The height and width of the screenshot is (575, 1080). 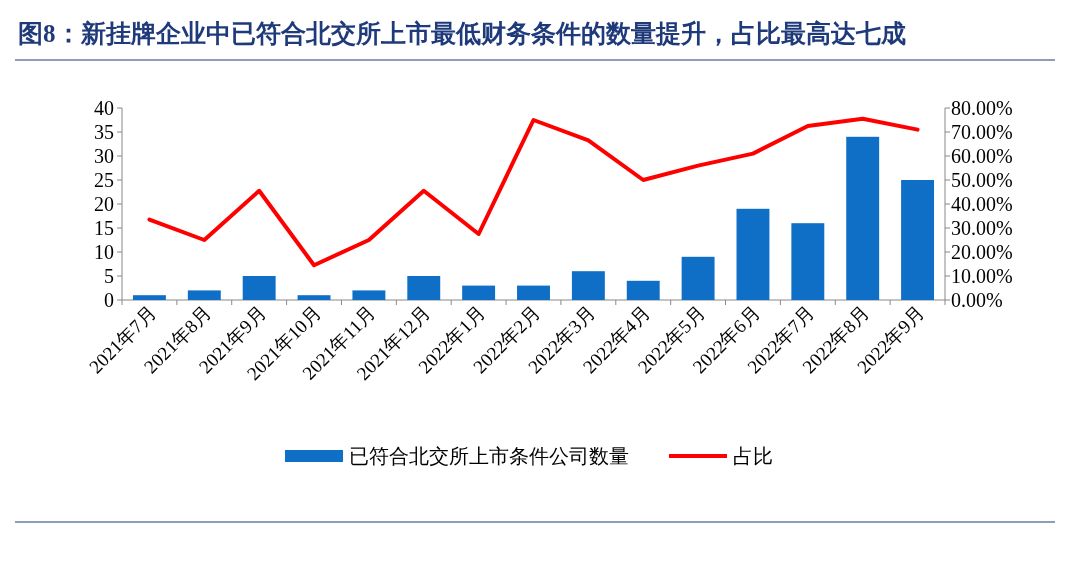 What do you see at coordinates (982, 180) in the screenshot?
I see `y2-tick-label: 50.00%` at bounding box center [982, 180].